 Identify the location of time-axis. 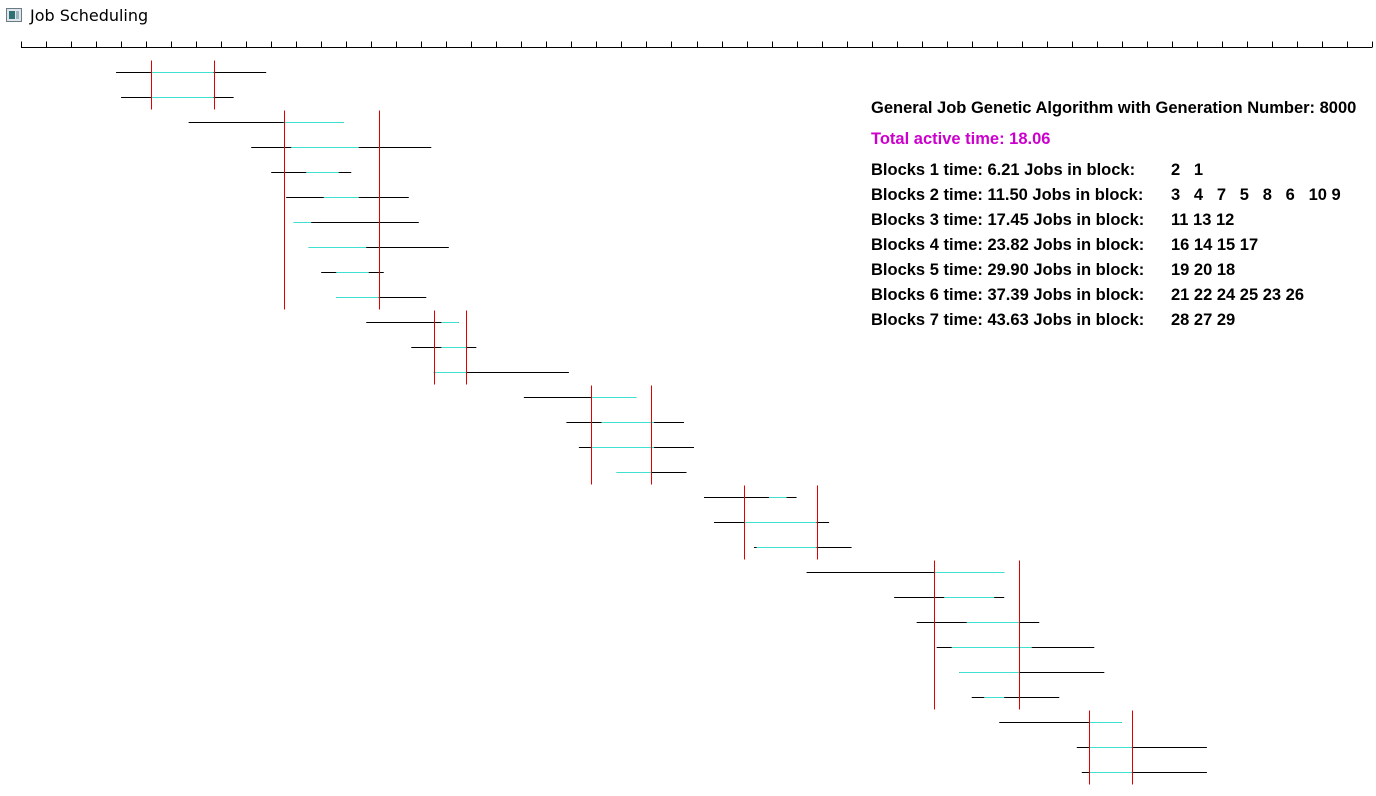
(697, 44).